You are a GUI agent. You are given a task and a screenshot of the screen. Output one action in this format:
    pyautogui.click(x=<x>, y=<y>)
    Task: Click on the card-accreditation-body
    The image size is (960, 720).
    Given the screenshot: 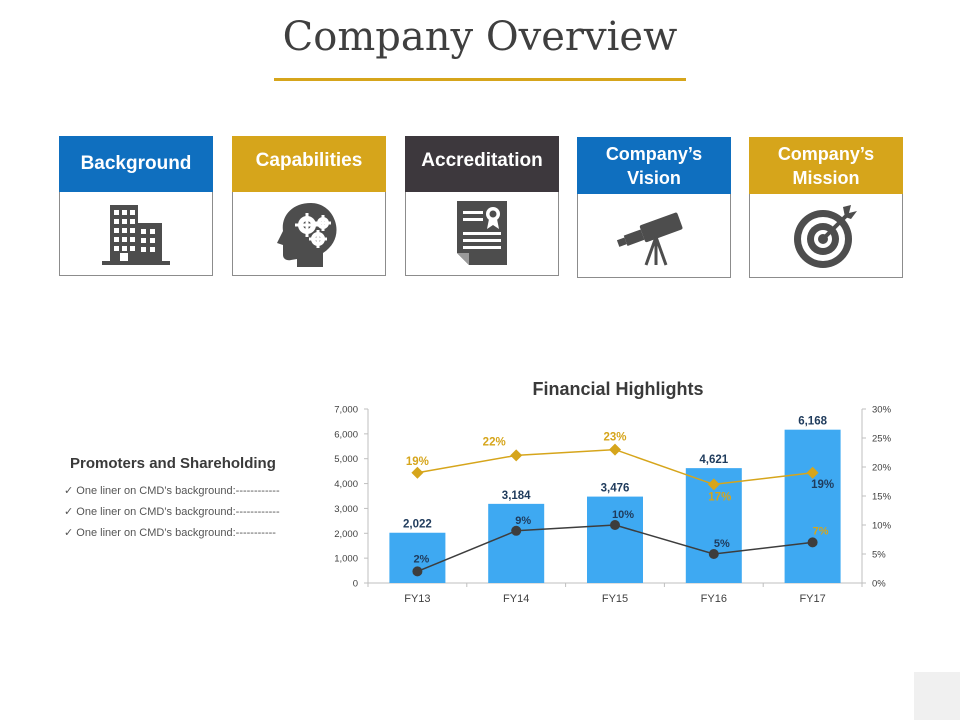 What is the action you would take?
    pyautogui.click(x=482, y=234)
    